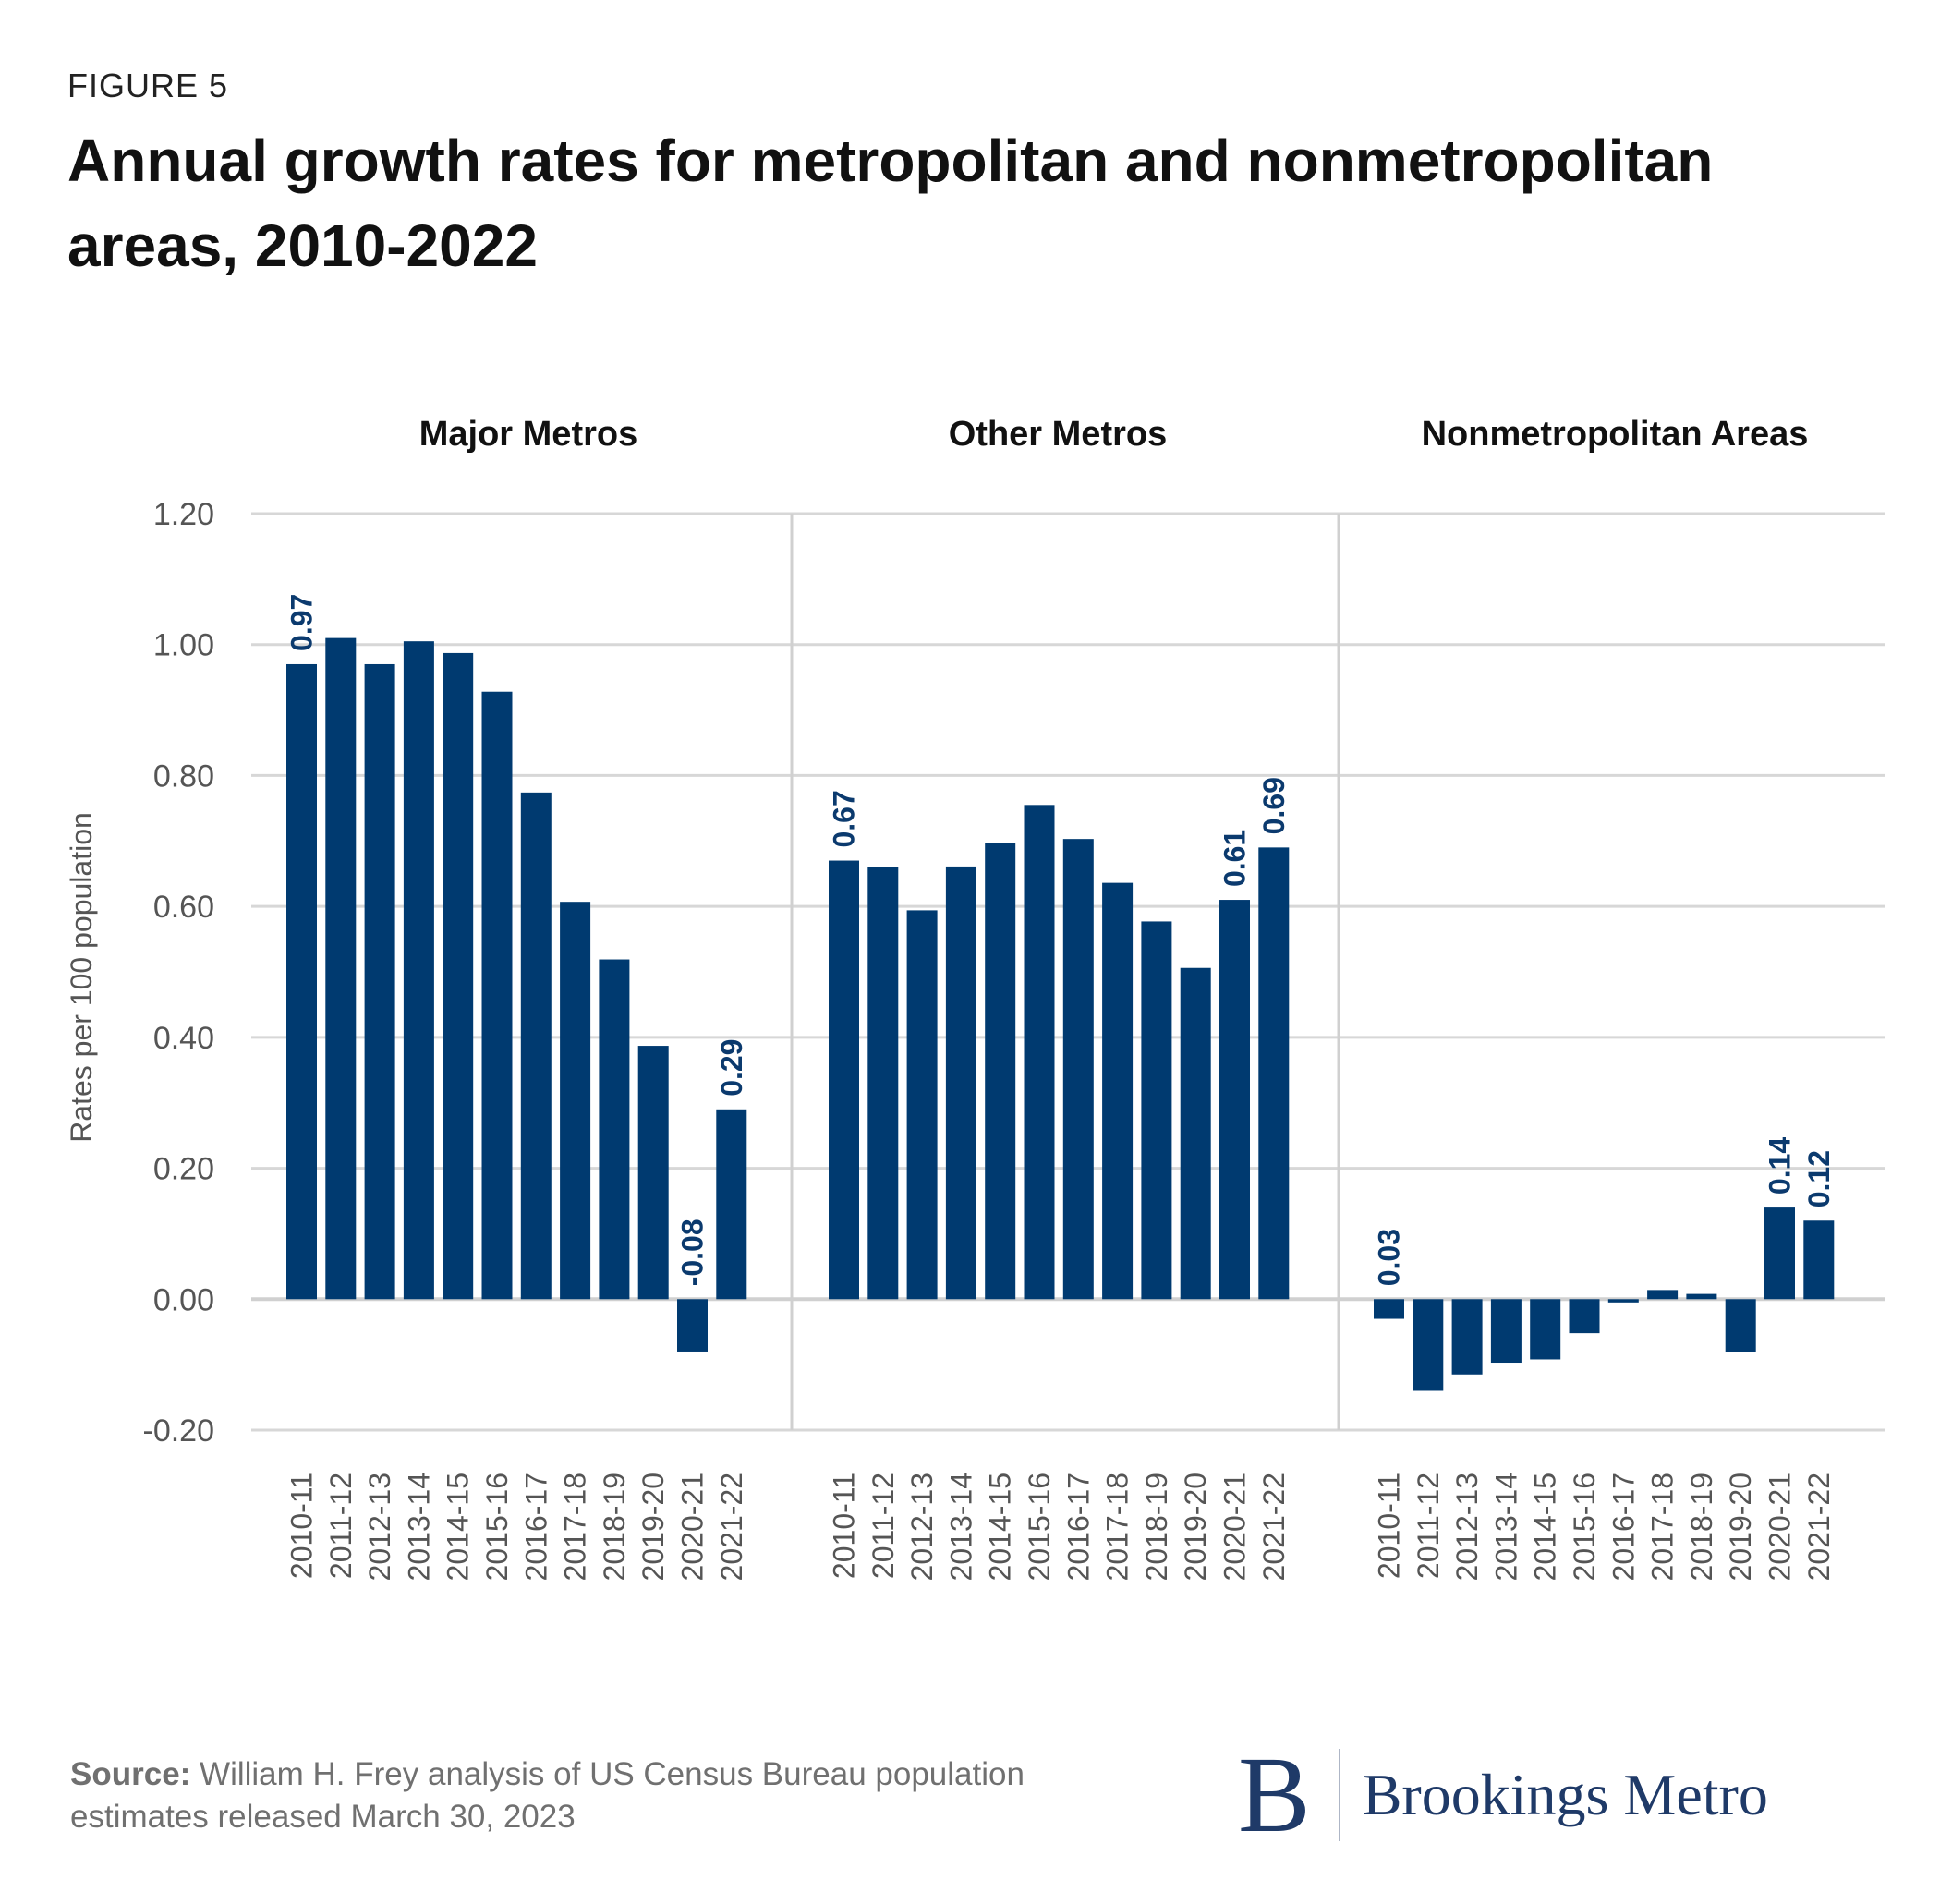  What do you see at coordinates (183, 1169) in the screenshot?
I see `y-tick-label: 0.20` at bounding box center [183, 1169].